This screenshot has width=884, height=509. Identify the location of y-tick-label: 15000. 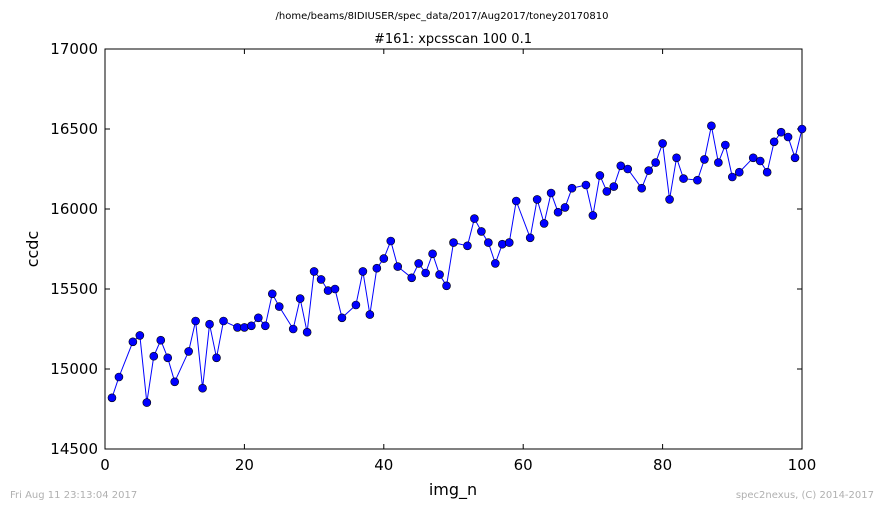
(74, 369).